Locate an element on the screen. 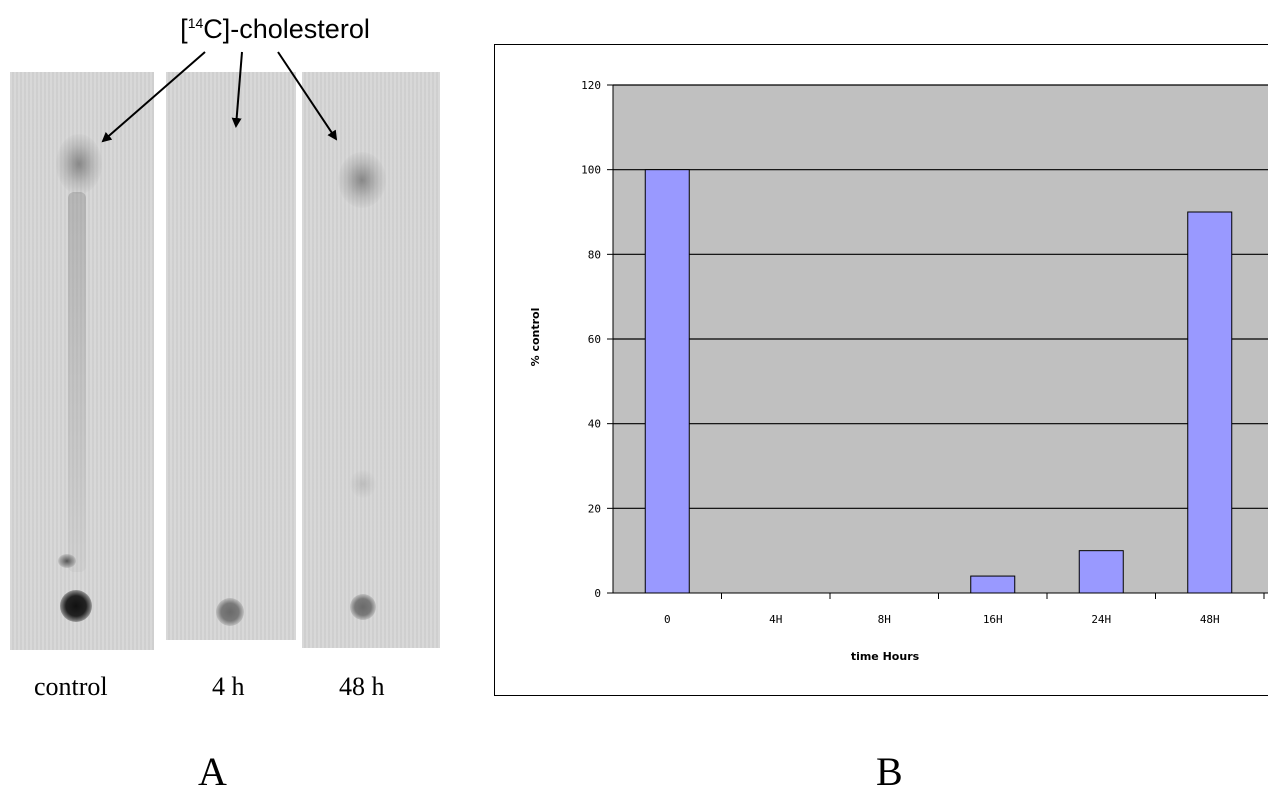 This screenshot has height=795, width=1268. x-tick-label: 16H is located at coordinates (993, 619).